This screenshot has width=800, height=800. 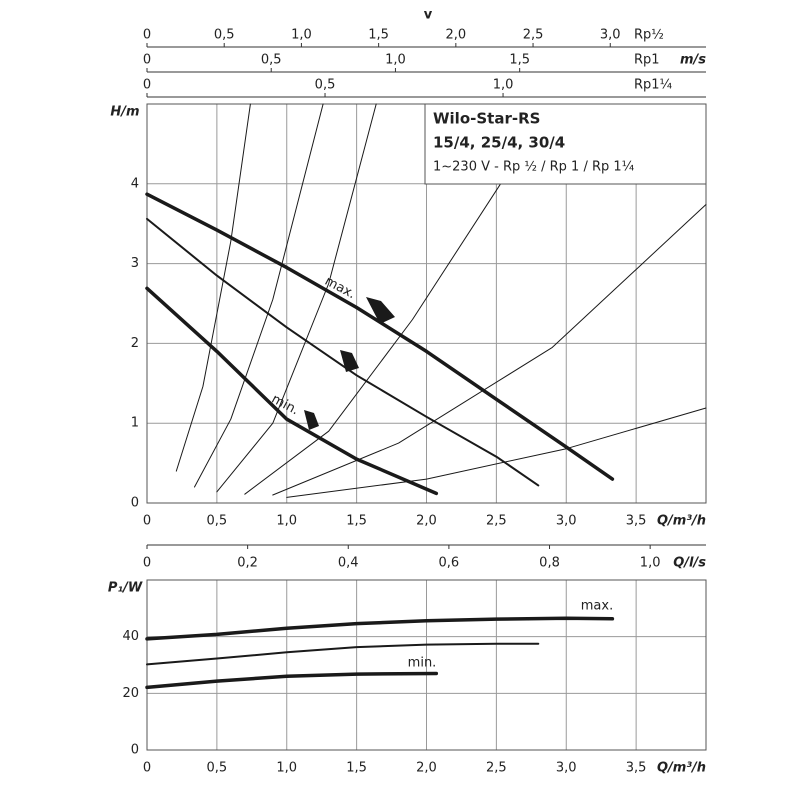 I want to click on axis-label: Rp1¼, so click(x=653, y=85).